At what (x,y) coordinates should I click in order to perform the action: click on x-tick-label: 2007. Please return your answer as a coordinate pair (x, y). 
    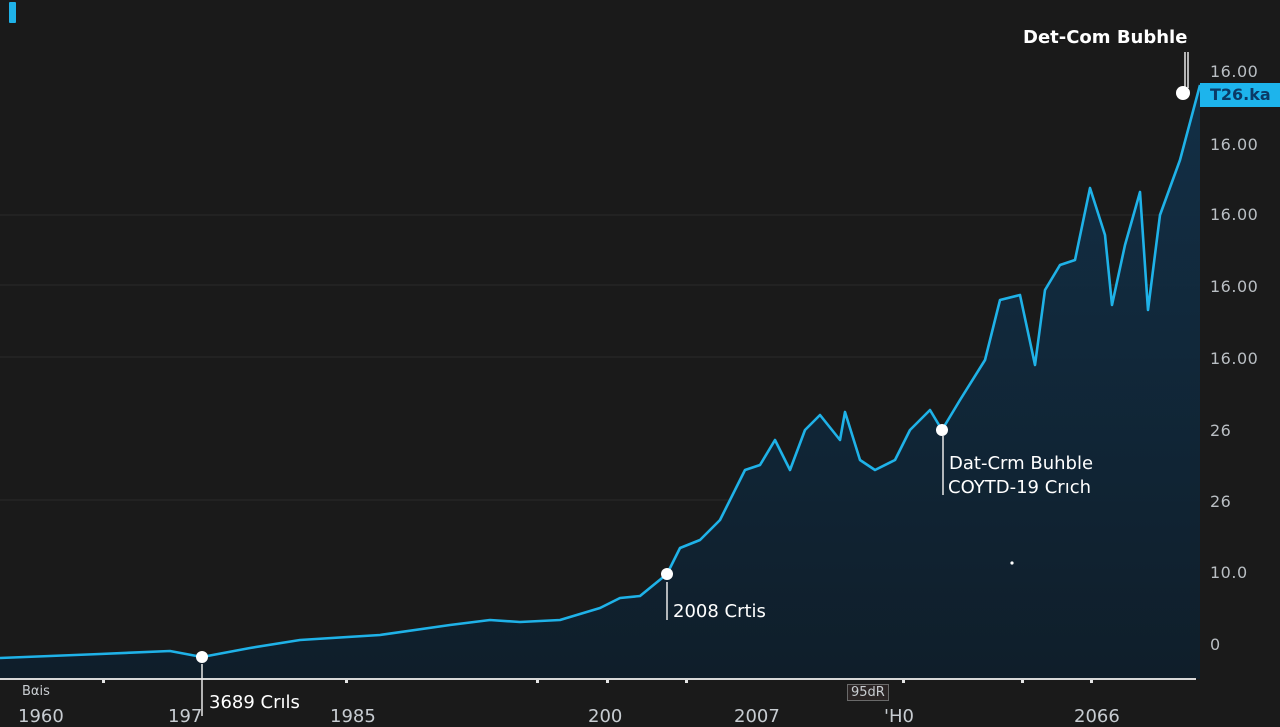
    Looking at the image, I should click on (757, 716).